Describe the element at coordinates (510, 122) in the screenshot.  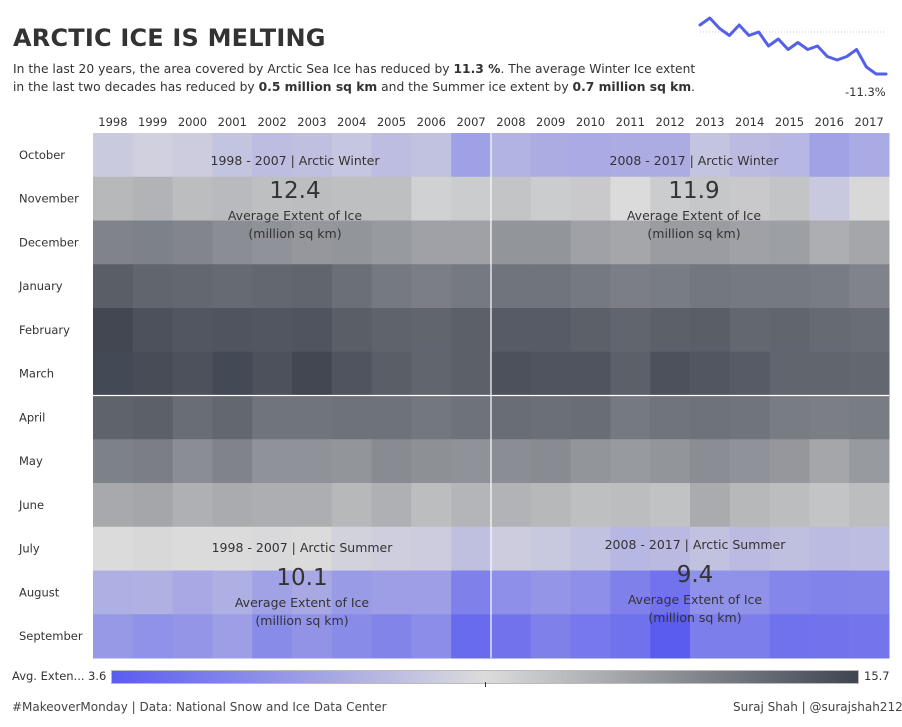
I see `year-label: 2008` at that location.